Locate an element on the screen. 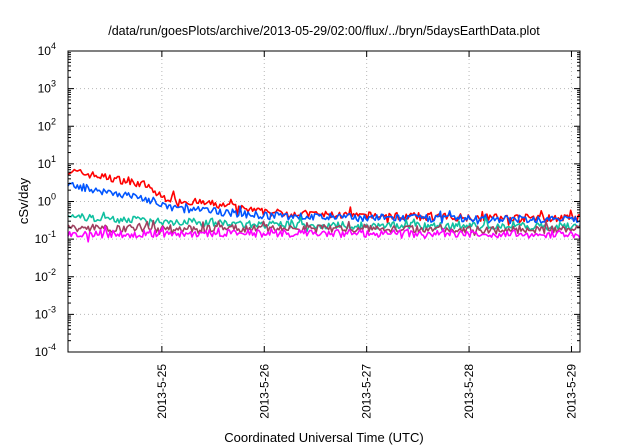 This screenshot has width=640, height=448. y-axis-label: cSv/day is located at coordinates (23, 200).